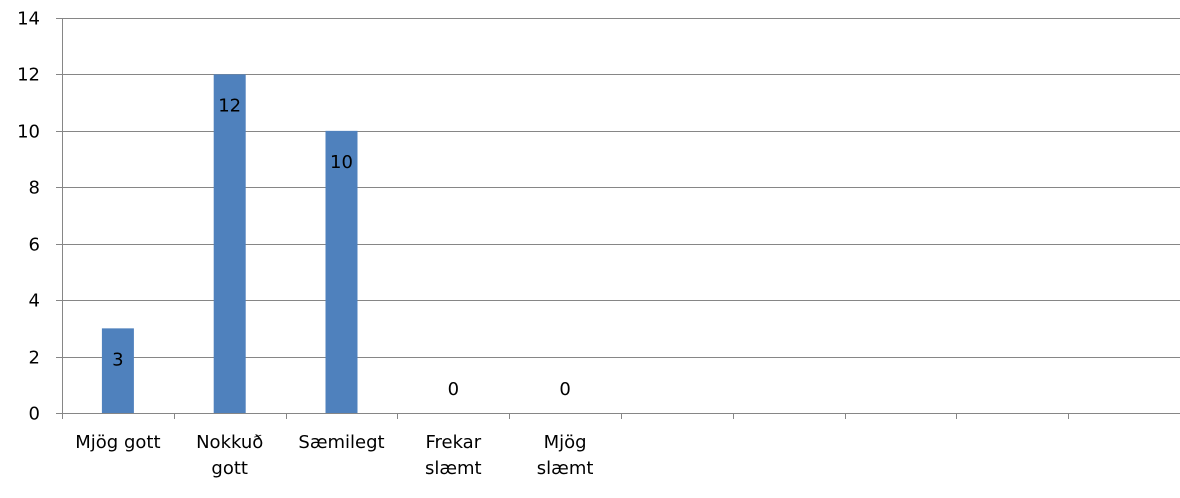 The image size is (1180, 498). Describe the element at coordinates (34, 245) in the screenshot. I see `y-tick-label: 6` at that location.